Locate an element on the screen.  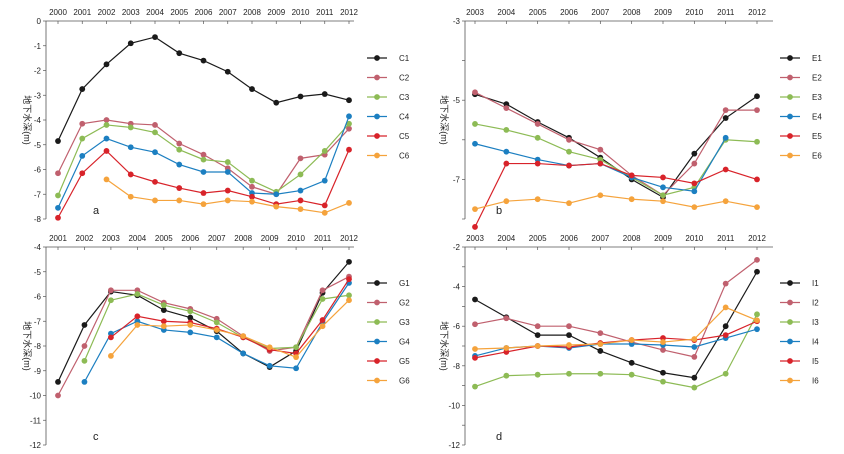
legend-label: G3 is located at coordinates (404, 322).